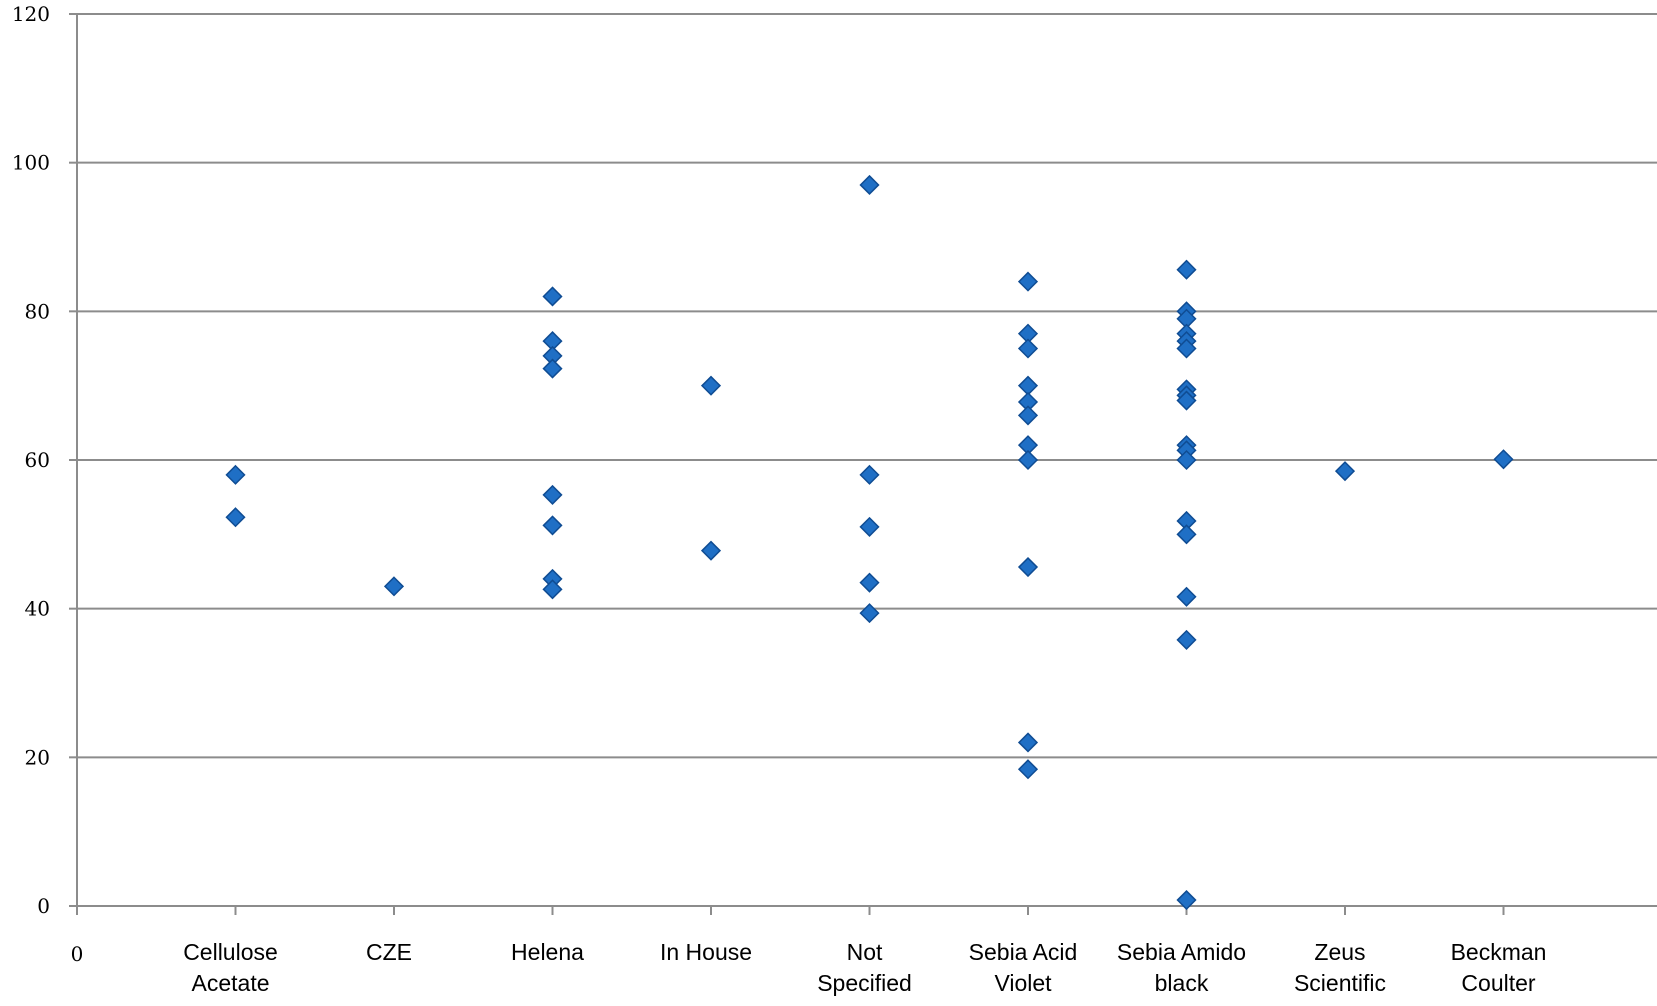  Describe the element at coordinates (37, 757) in the screenshot. I see `y-tick-label: 20` at that location.